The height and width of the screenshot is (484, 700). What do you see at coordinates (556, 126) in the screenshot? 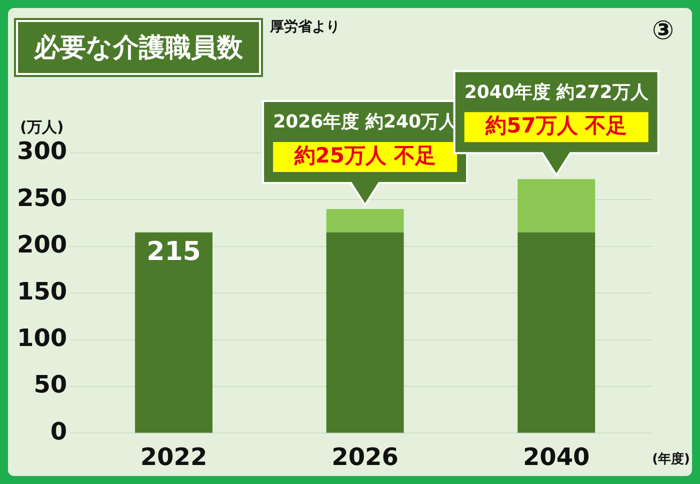
I see `text: 約57万人 不足` at bounding box center [556, 126].